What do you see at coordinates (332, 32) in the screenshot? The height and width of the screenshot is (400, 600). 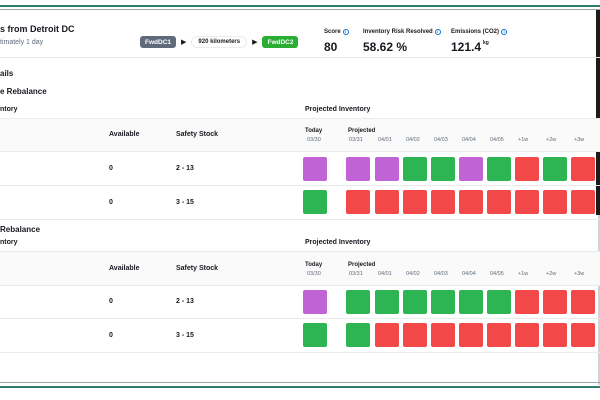 I see `metric-label: Score` at bounding box center [332, 32].